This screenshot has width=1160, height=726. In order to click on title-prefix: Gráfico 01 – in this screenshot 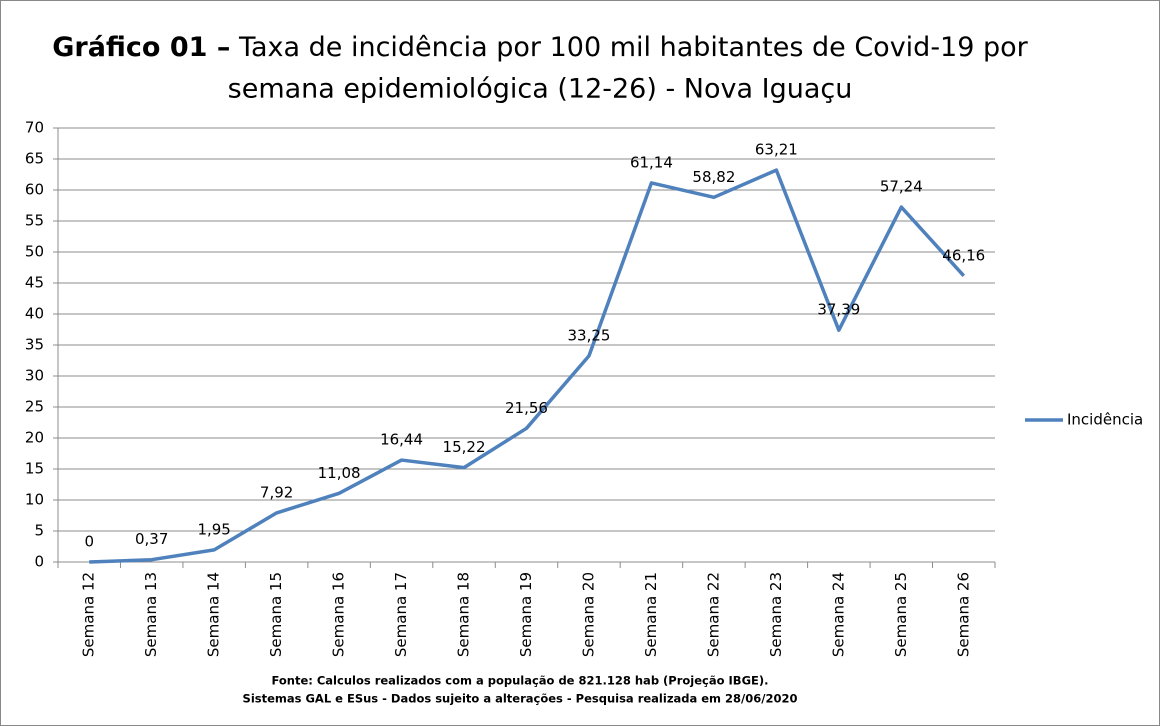, I will do `click(141, 47)`.